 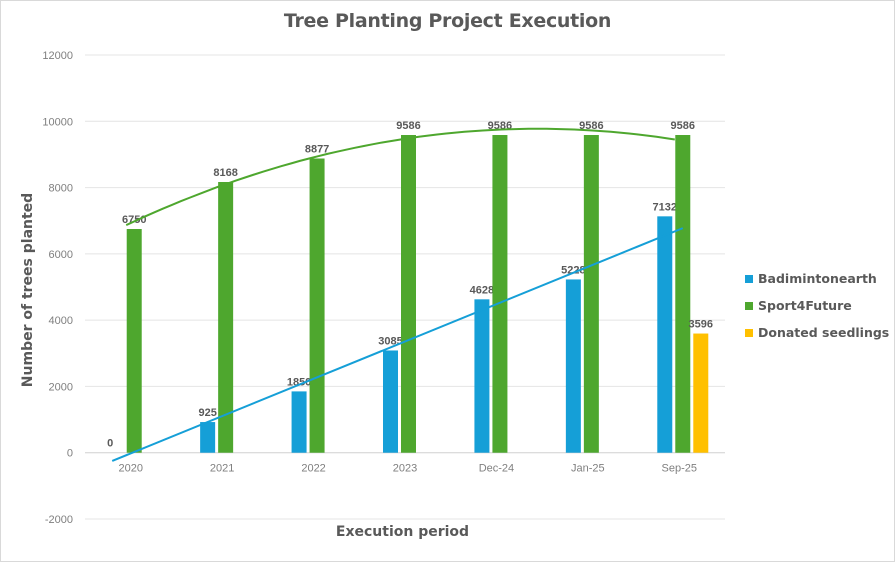 What do you see at coordinates (134, 220) in the screenshot?
I see `data-label: 6750` at bounding box center [134, 220].